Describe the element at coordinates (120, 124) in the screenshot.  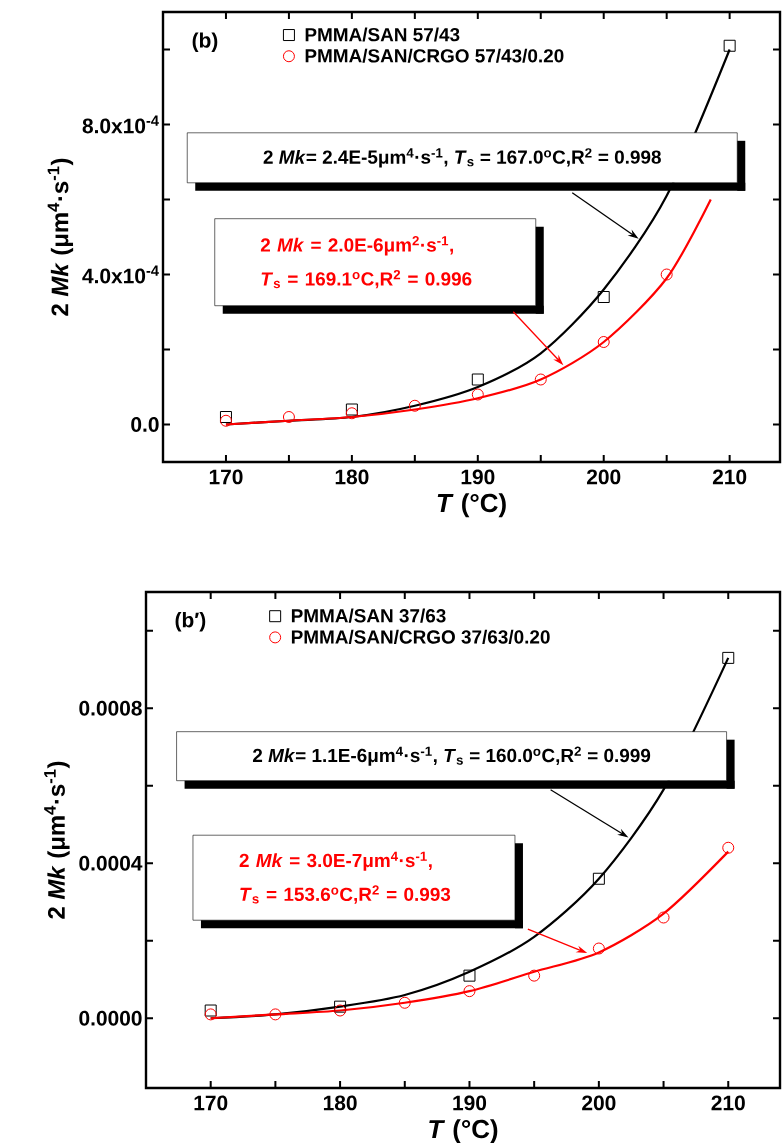
I see `y-tick-label: 8.0x10$^{-4}$` at that location.